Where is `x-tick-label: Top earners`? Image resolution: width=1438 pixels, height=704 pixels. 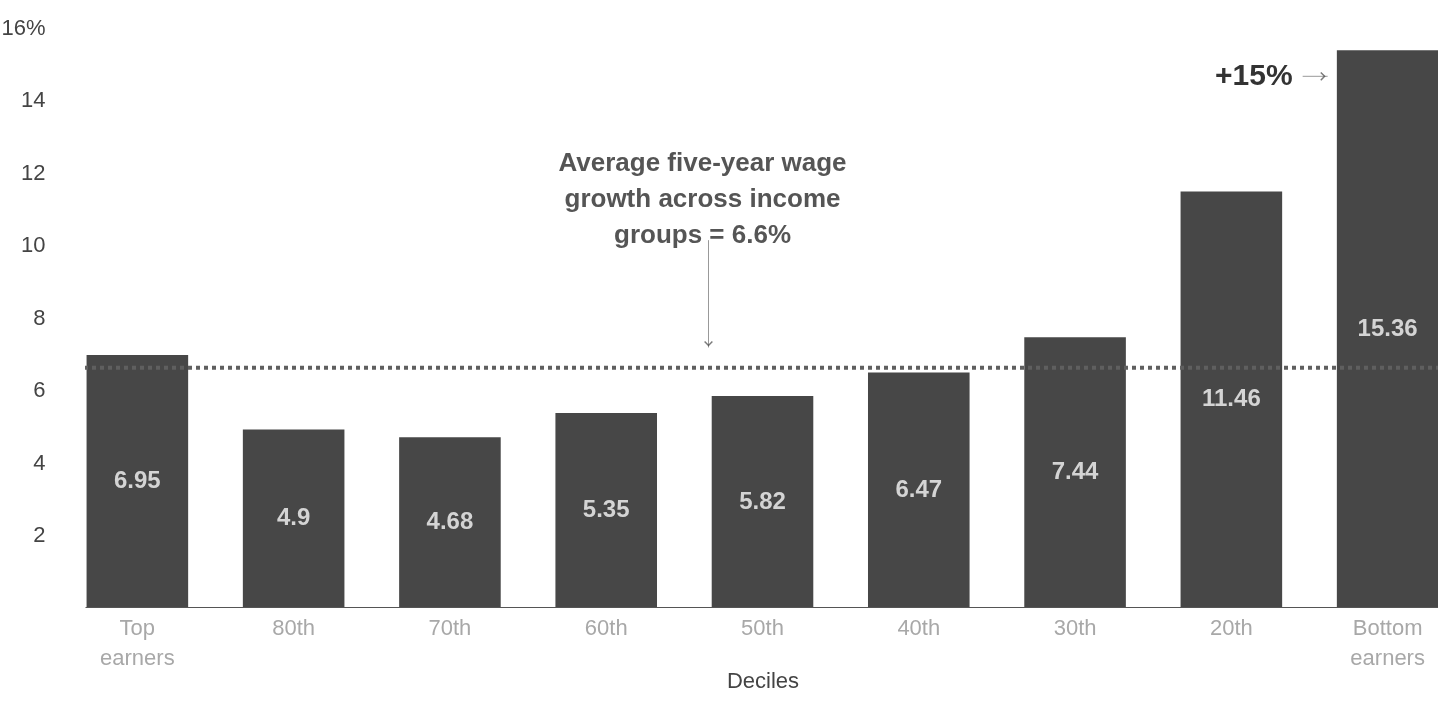 x-tick-label: Top earners is located at coordinates (137, 642).